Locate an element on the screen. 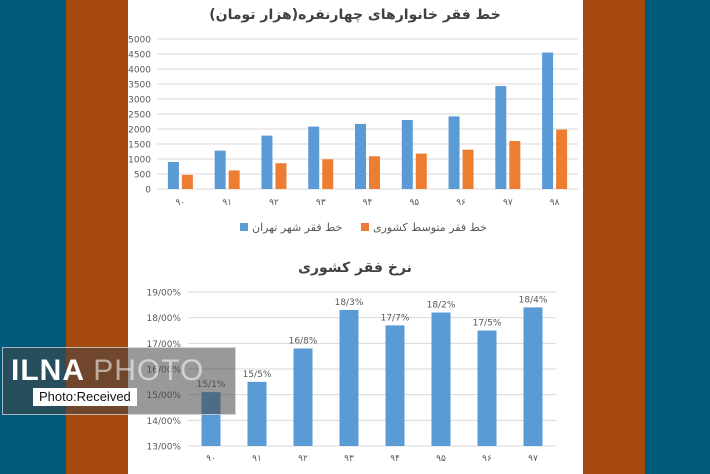 Image resolution: width=710 pixels, height=474 pixels. chart1-y-tick-label: 0 is located at coordinates (148, 191).